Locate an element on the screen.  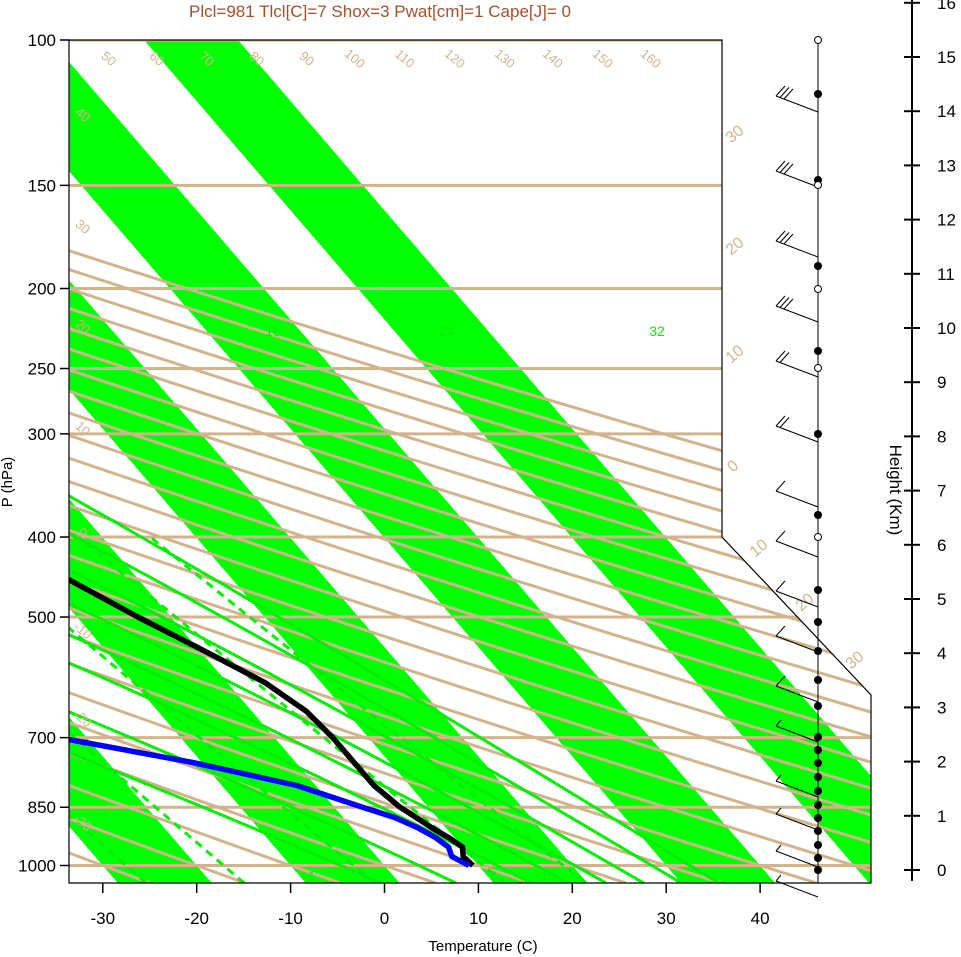
y-tick-label: 250 is located at coordinates (42, 369).